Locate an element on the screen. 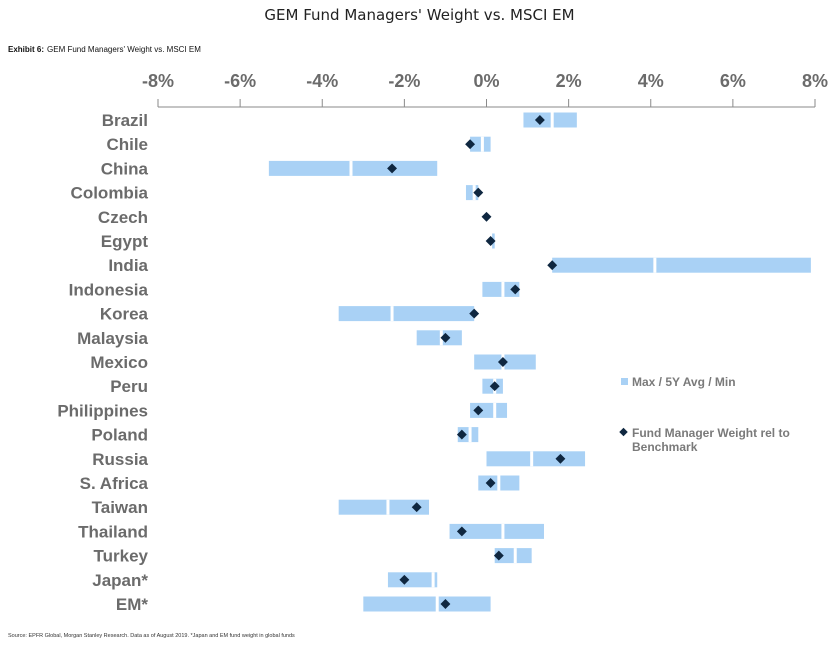 The height and width of the screenshot is (647, 839). legend-range-label: Max / 5Y Avg / Min is located at coordinates (684, 382).